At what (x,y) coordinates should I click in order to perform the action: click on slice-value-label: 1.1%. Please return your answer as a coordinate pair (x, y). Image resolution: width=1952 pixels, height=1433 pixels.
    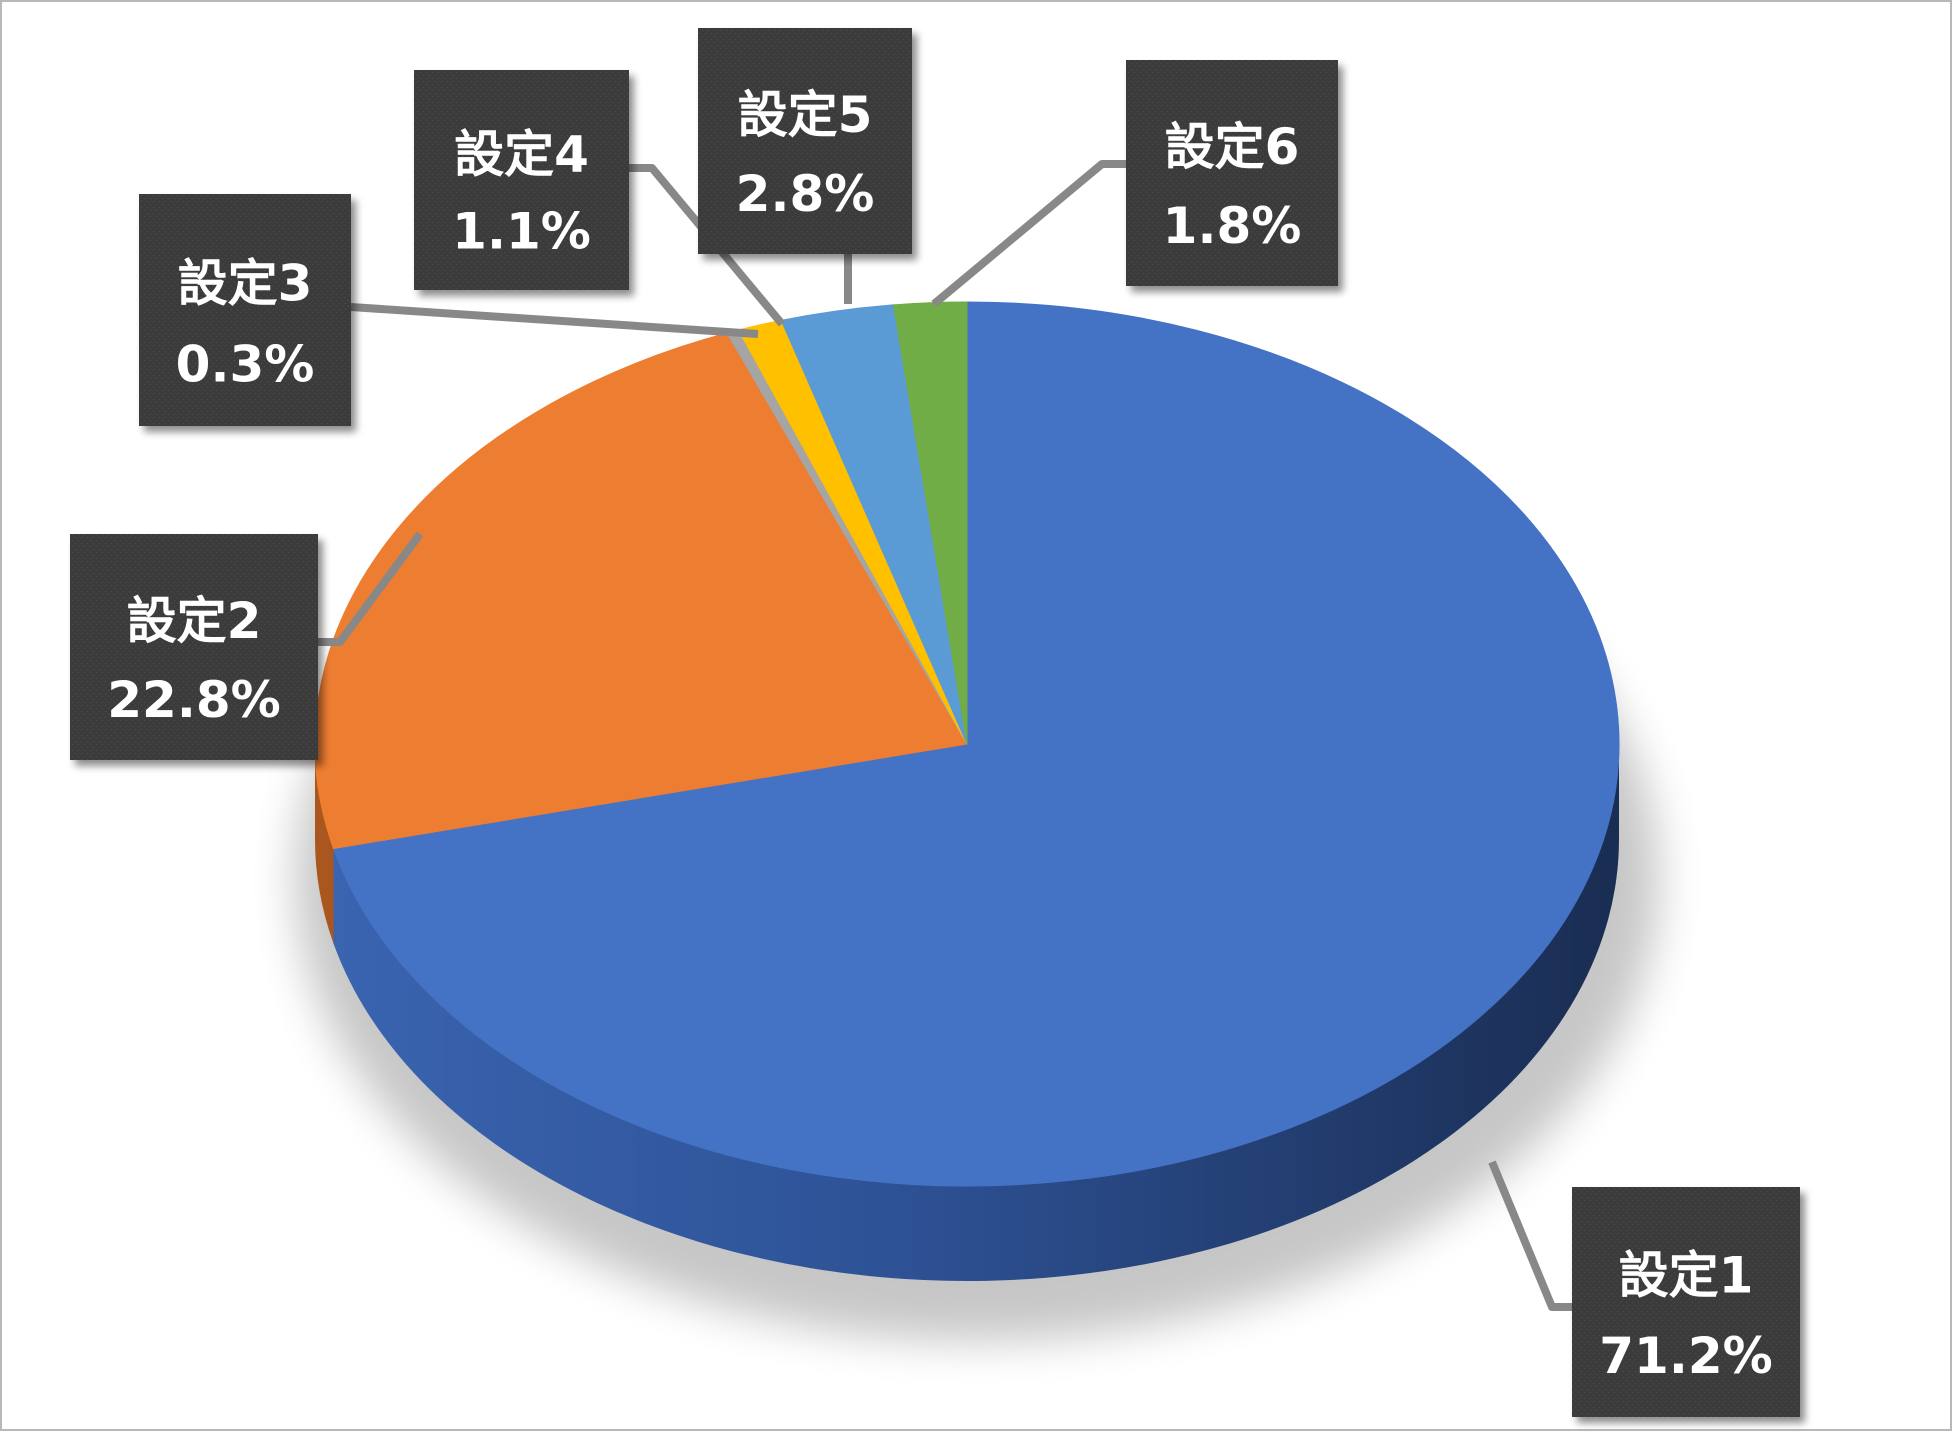
    Looking at the image, I should click on (521, 232).